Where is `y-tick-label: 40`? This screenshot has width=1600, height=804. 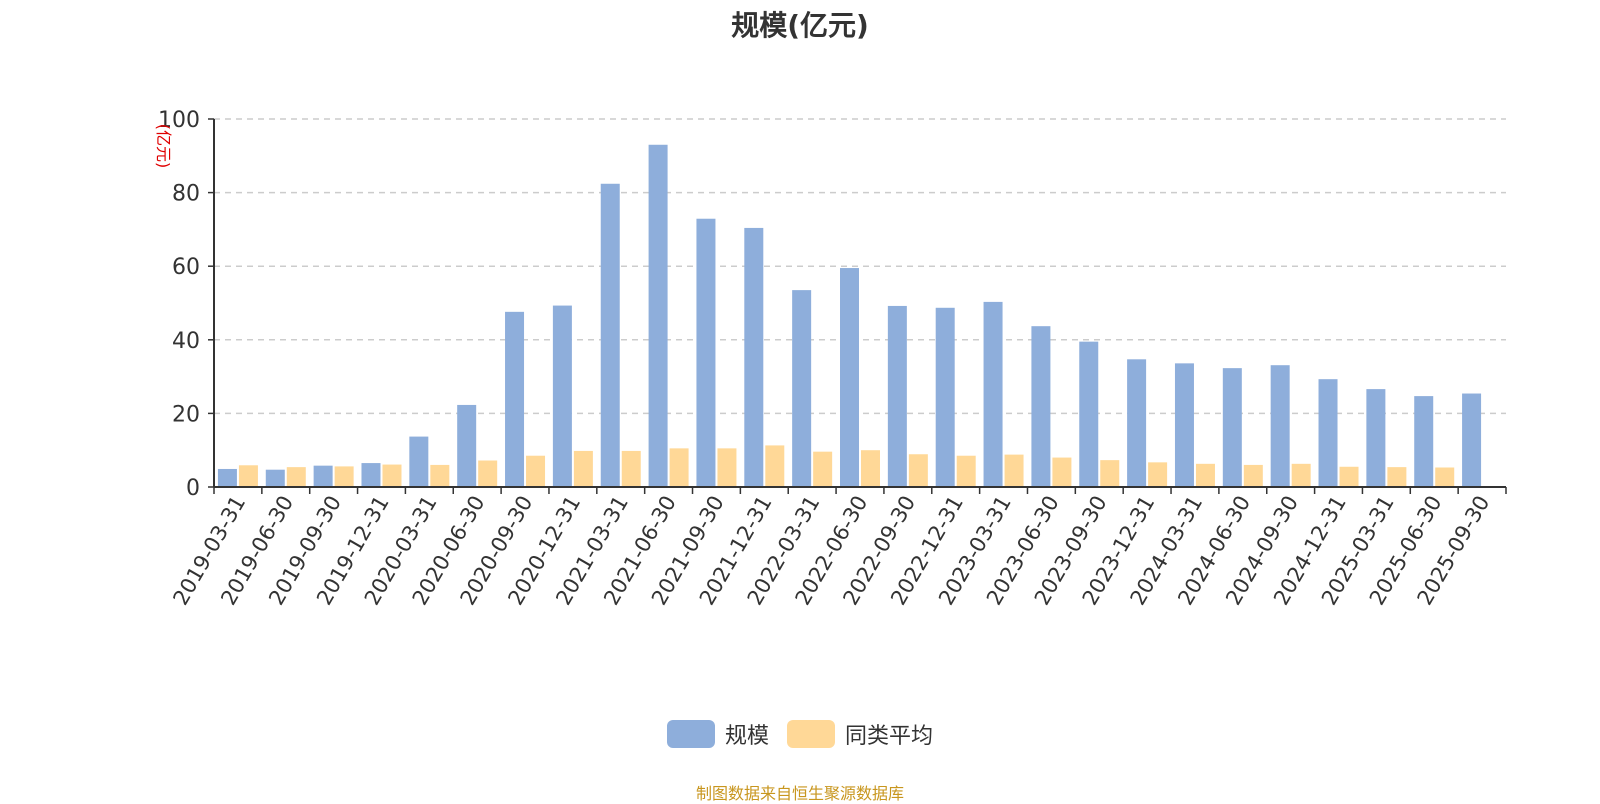
y-tick-label: 40 is located at coordinates (186, 341).